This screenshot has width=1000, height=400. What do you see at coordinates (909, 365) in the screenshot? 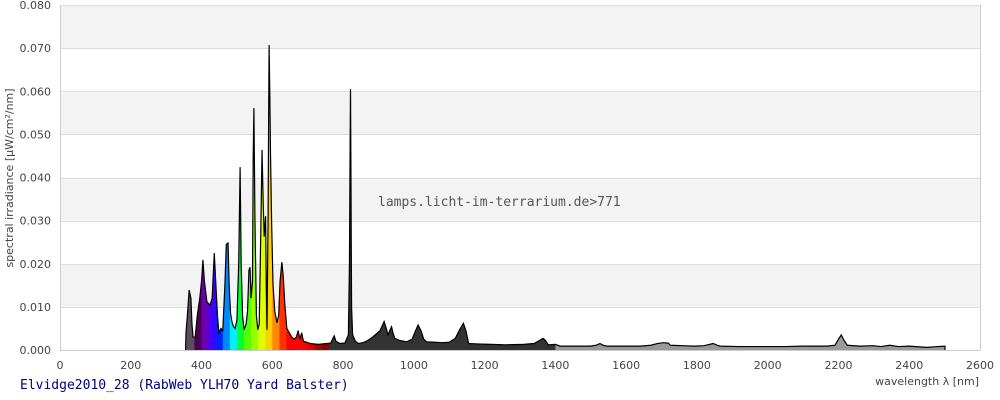
I see `x-tick-label: 2400` at bounding box center [909, 365].